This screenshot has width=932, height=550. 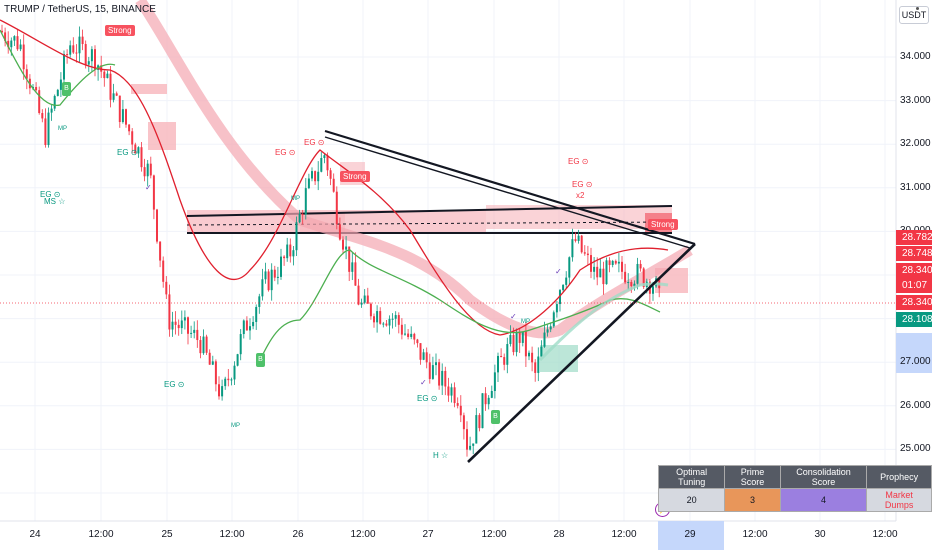 What do you see at coordinates (917, 8) in the screenshot?
I see `more-icon` at bounding box center [917, 8].